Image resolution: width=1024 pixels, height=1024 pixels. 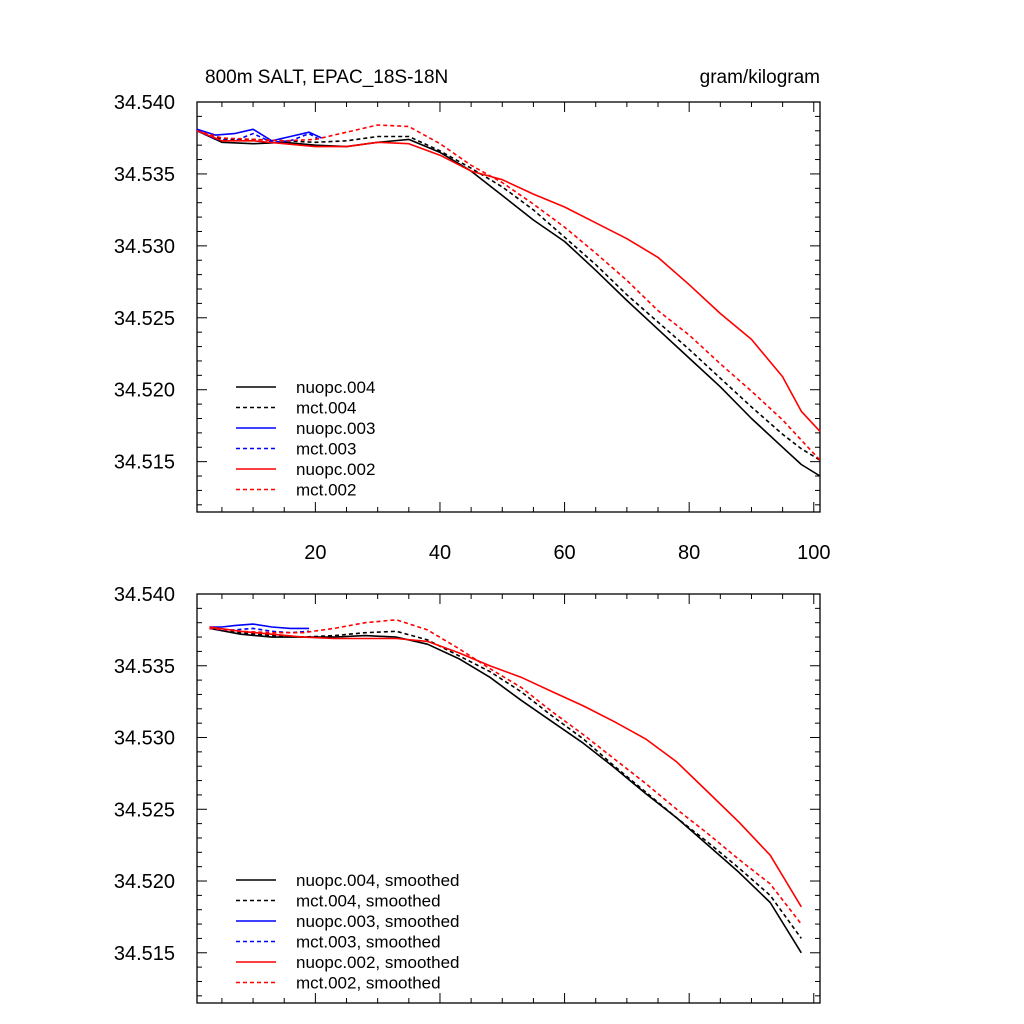 I want to click on x-tick-label: 80, so click(x=689, y=553).